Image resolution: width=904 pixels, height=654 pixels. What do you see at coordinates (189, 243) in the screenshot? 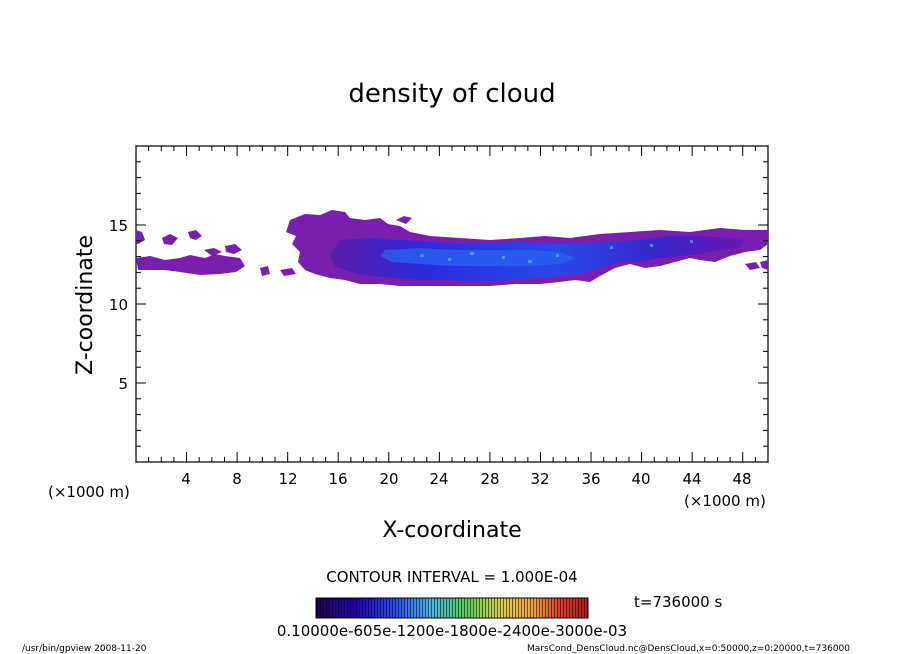
I see `cloud-region-left-top` at bounding box center [189, 243].